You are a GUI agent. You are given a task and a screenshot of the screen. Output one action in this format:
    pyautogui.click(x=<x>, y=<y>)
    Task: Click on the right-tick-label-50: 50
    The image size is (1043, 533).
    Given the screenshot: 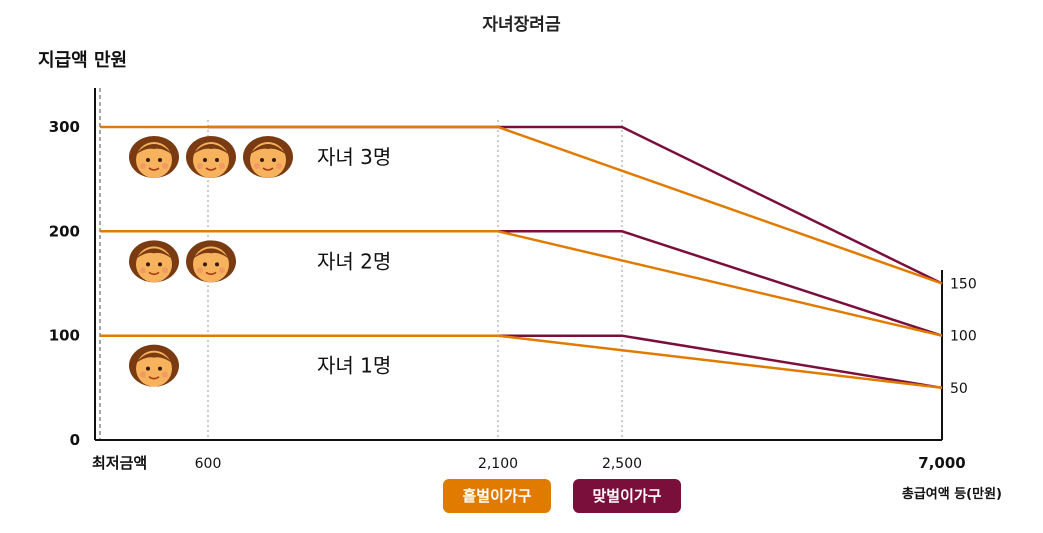 What is the action you would take?
    pyautogui.click(x=959, y=389)
    